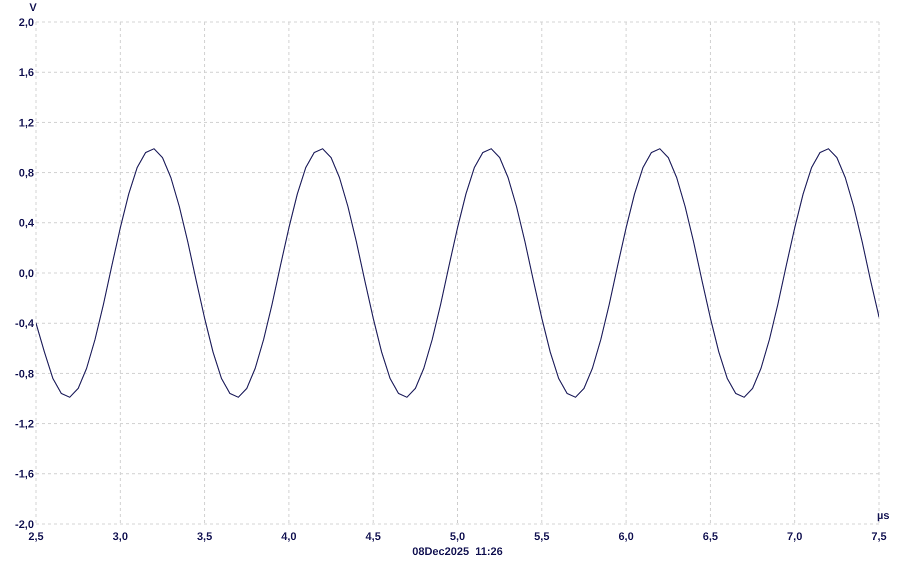 This screenshot has height=568, width=900. Describe the element at coordinates (26, 22) in the screenshot. I see `y-tick-label: 2,0` at that location.